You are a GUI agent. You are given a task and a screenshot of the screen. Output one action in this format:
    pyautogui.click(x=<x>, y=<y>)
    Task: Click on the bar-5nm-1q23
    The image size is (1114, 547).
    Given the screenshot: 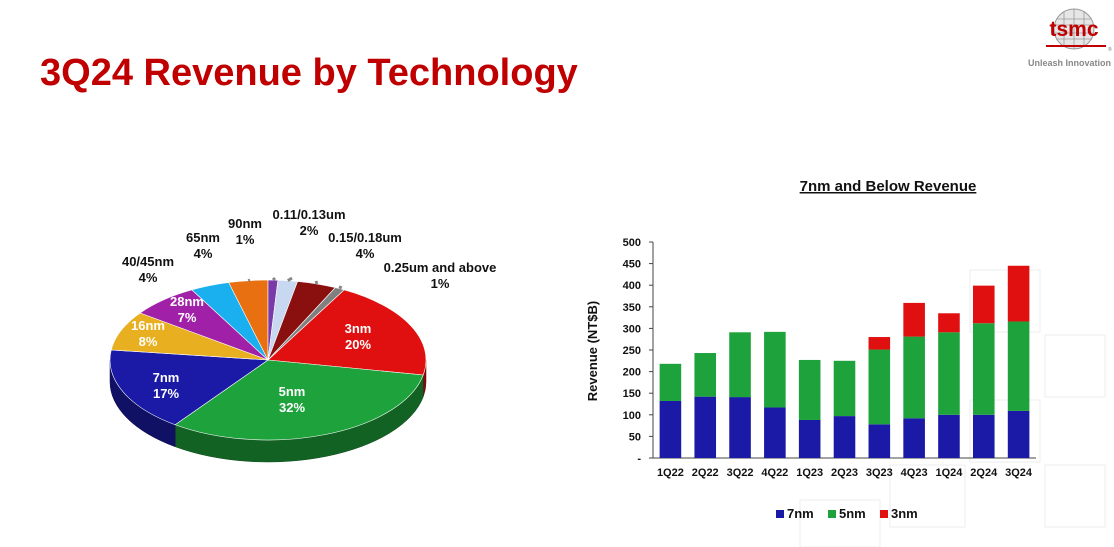 What is the action you would take?
    pyautogui.click(x=809, y=389)
    